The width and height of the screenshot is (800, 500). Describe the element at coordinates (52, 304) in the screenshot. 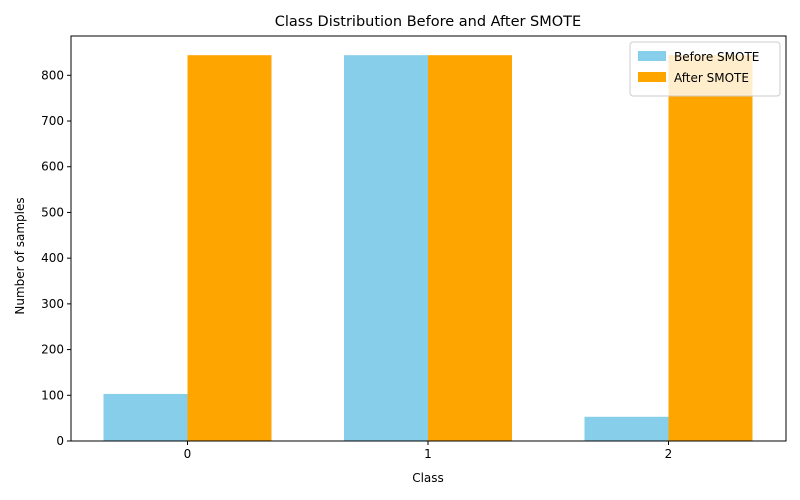

I see `y-tick-label-300: 300` at that location.